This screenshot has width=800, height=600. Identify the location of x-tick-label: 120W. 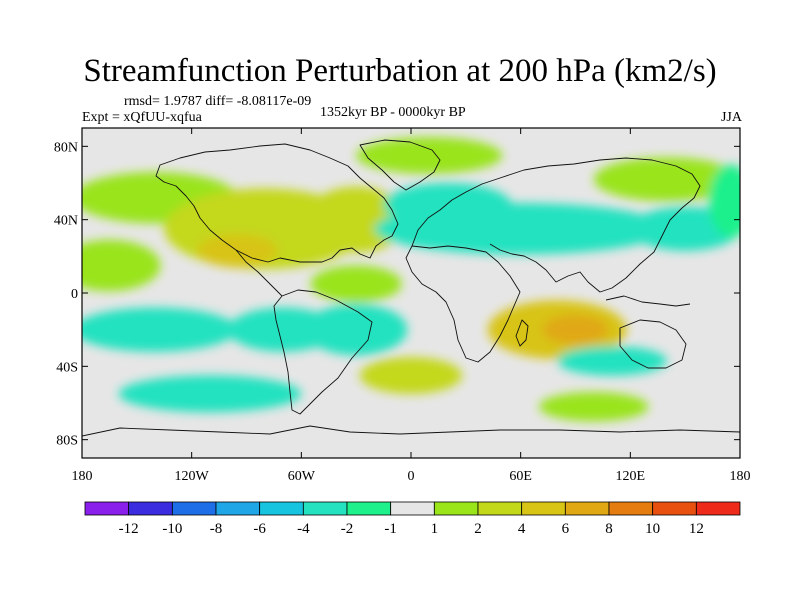
(192, 476).